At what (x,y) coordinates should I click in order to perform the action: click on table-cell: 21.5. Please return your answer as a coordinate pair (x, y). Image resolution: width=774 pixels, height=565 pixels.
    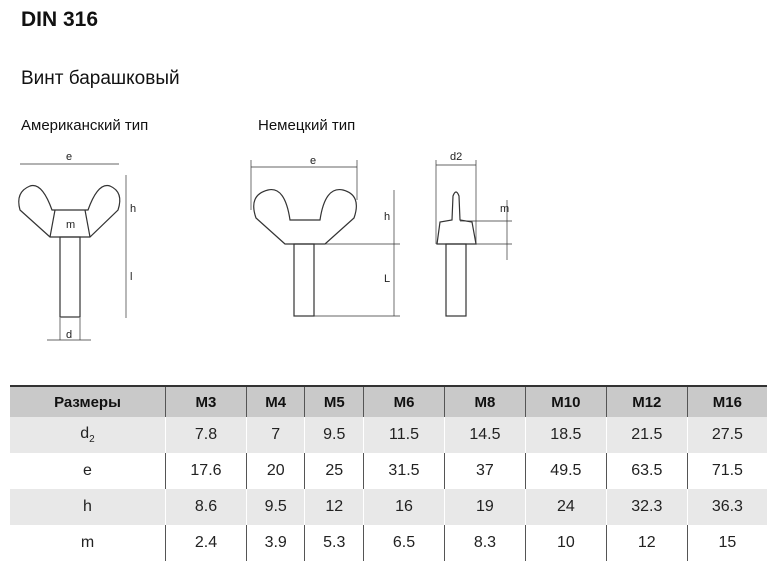
    Looking at the image, I should click on (646, 435).